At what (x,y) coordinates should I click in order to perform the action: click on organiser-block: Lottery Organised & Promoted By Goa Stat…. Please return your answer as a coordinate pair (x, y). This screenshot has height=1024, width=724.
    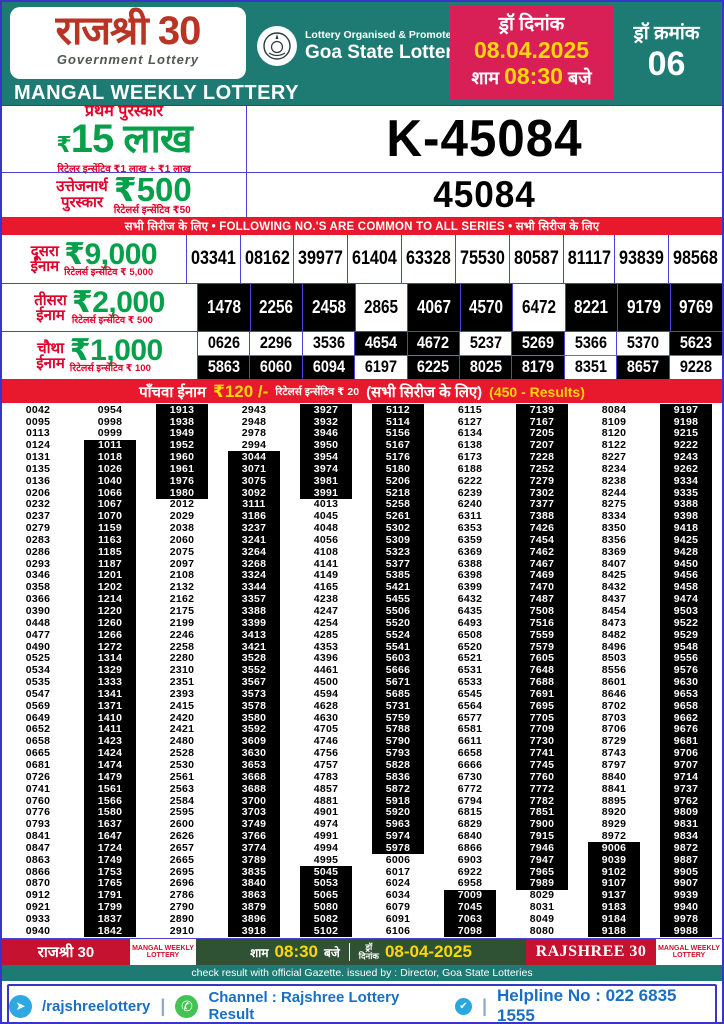
    Looking at the image, I should click on (368, 46).